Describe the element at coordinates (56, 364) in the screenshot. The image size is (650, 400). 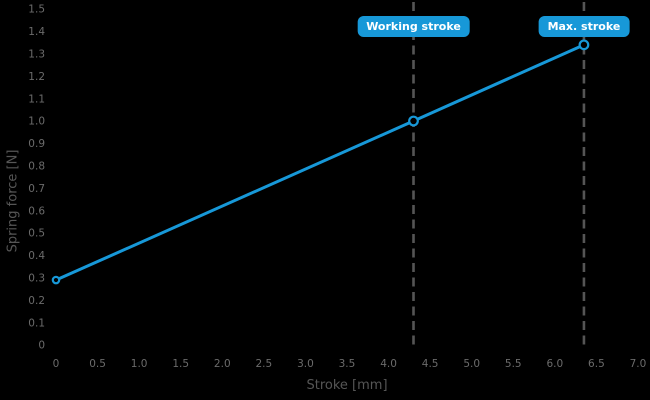
I see `x-tick-label: 0` at that location.